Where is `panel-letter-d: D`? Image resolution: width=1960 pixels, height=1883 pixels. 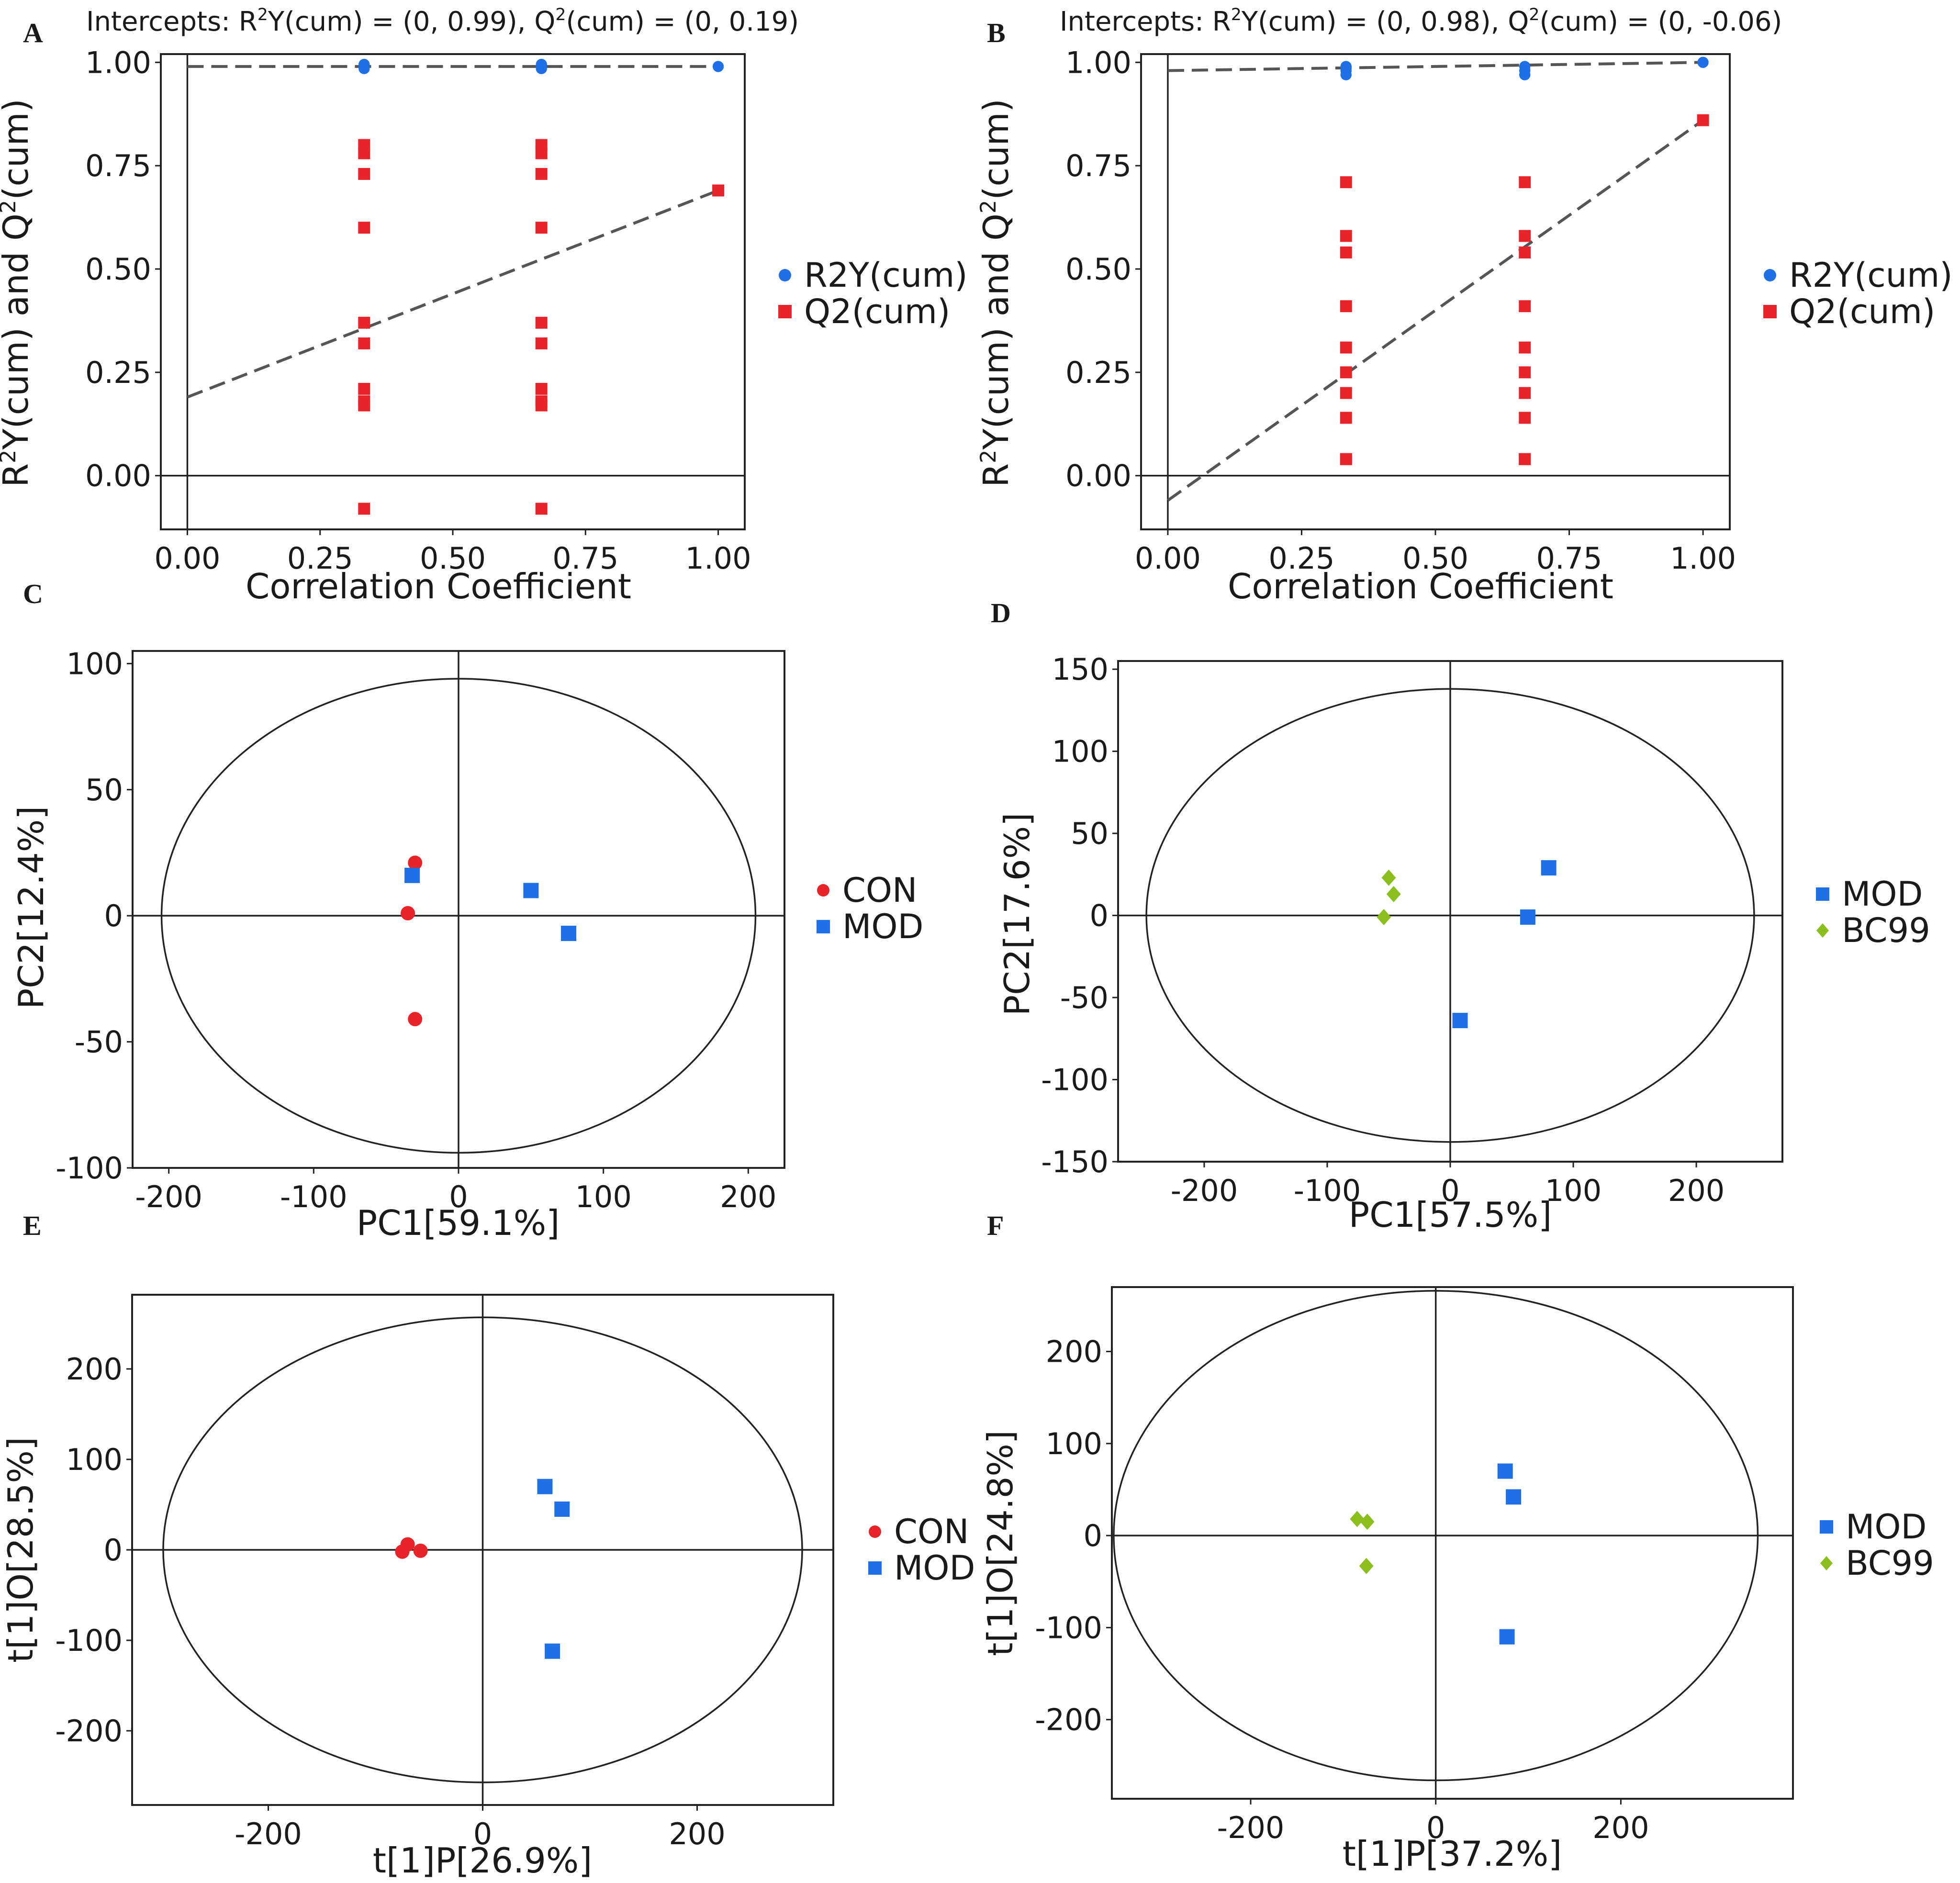 panel-letter-d: D is located at coordinates (1001, 612).